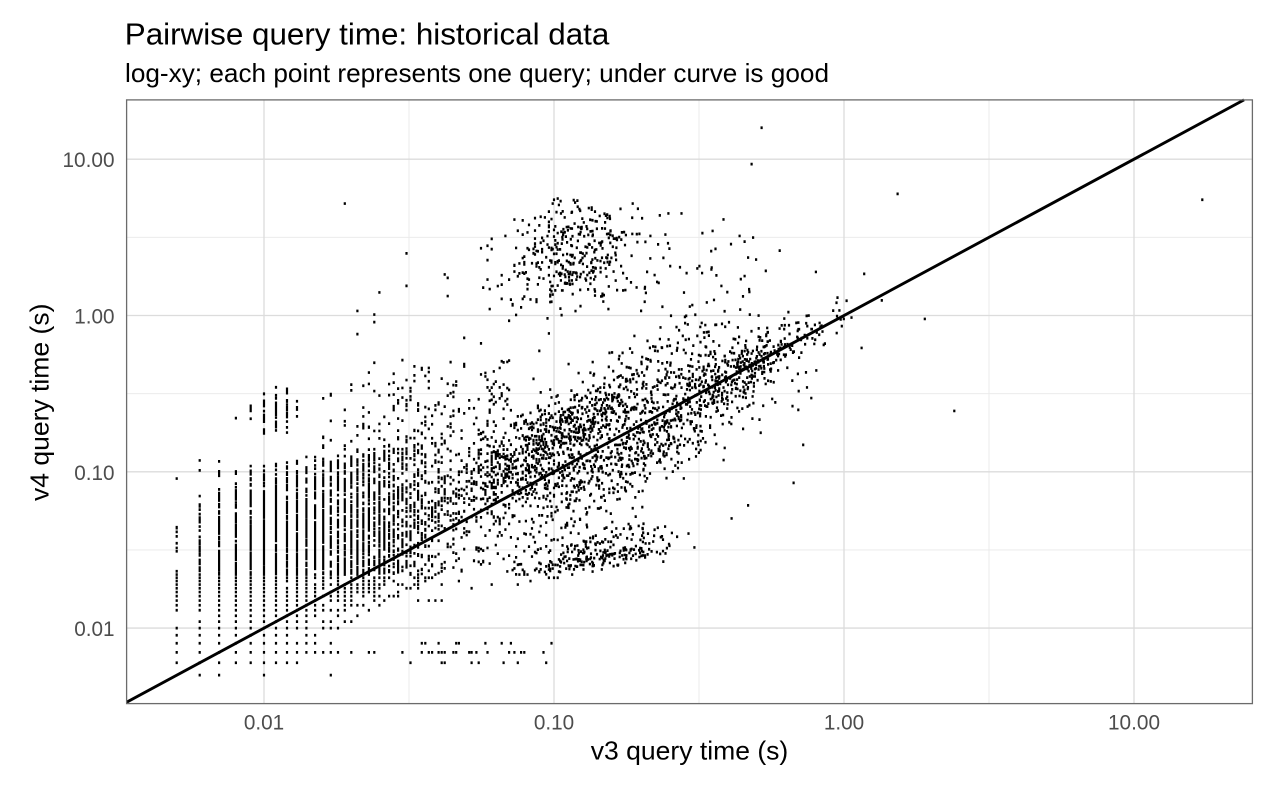 The image size is (1275, 785). I want to click on svg-text: v4 query time (s), so click(39, 403).